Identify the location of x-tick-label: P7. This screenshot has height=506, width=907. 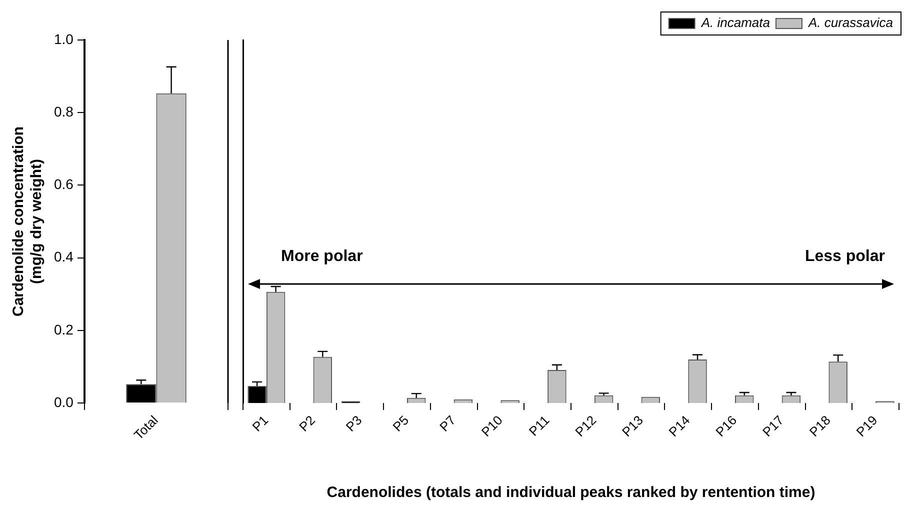
(447, 423).